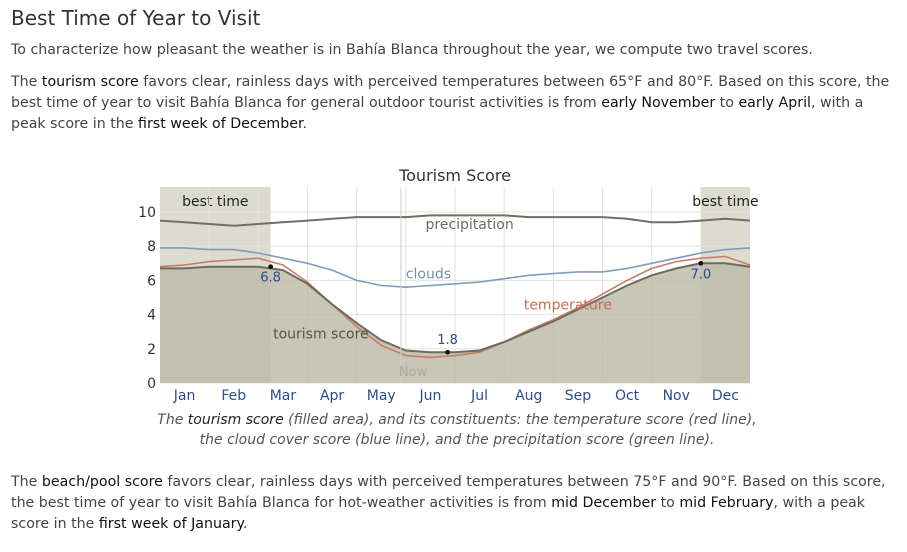 The width and height of the screenshot is (907, 552). Describe the element at coordinates (235, 420) in the screenshot. I see `caption-tourism-term: tourism score` at that location.